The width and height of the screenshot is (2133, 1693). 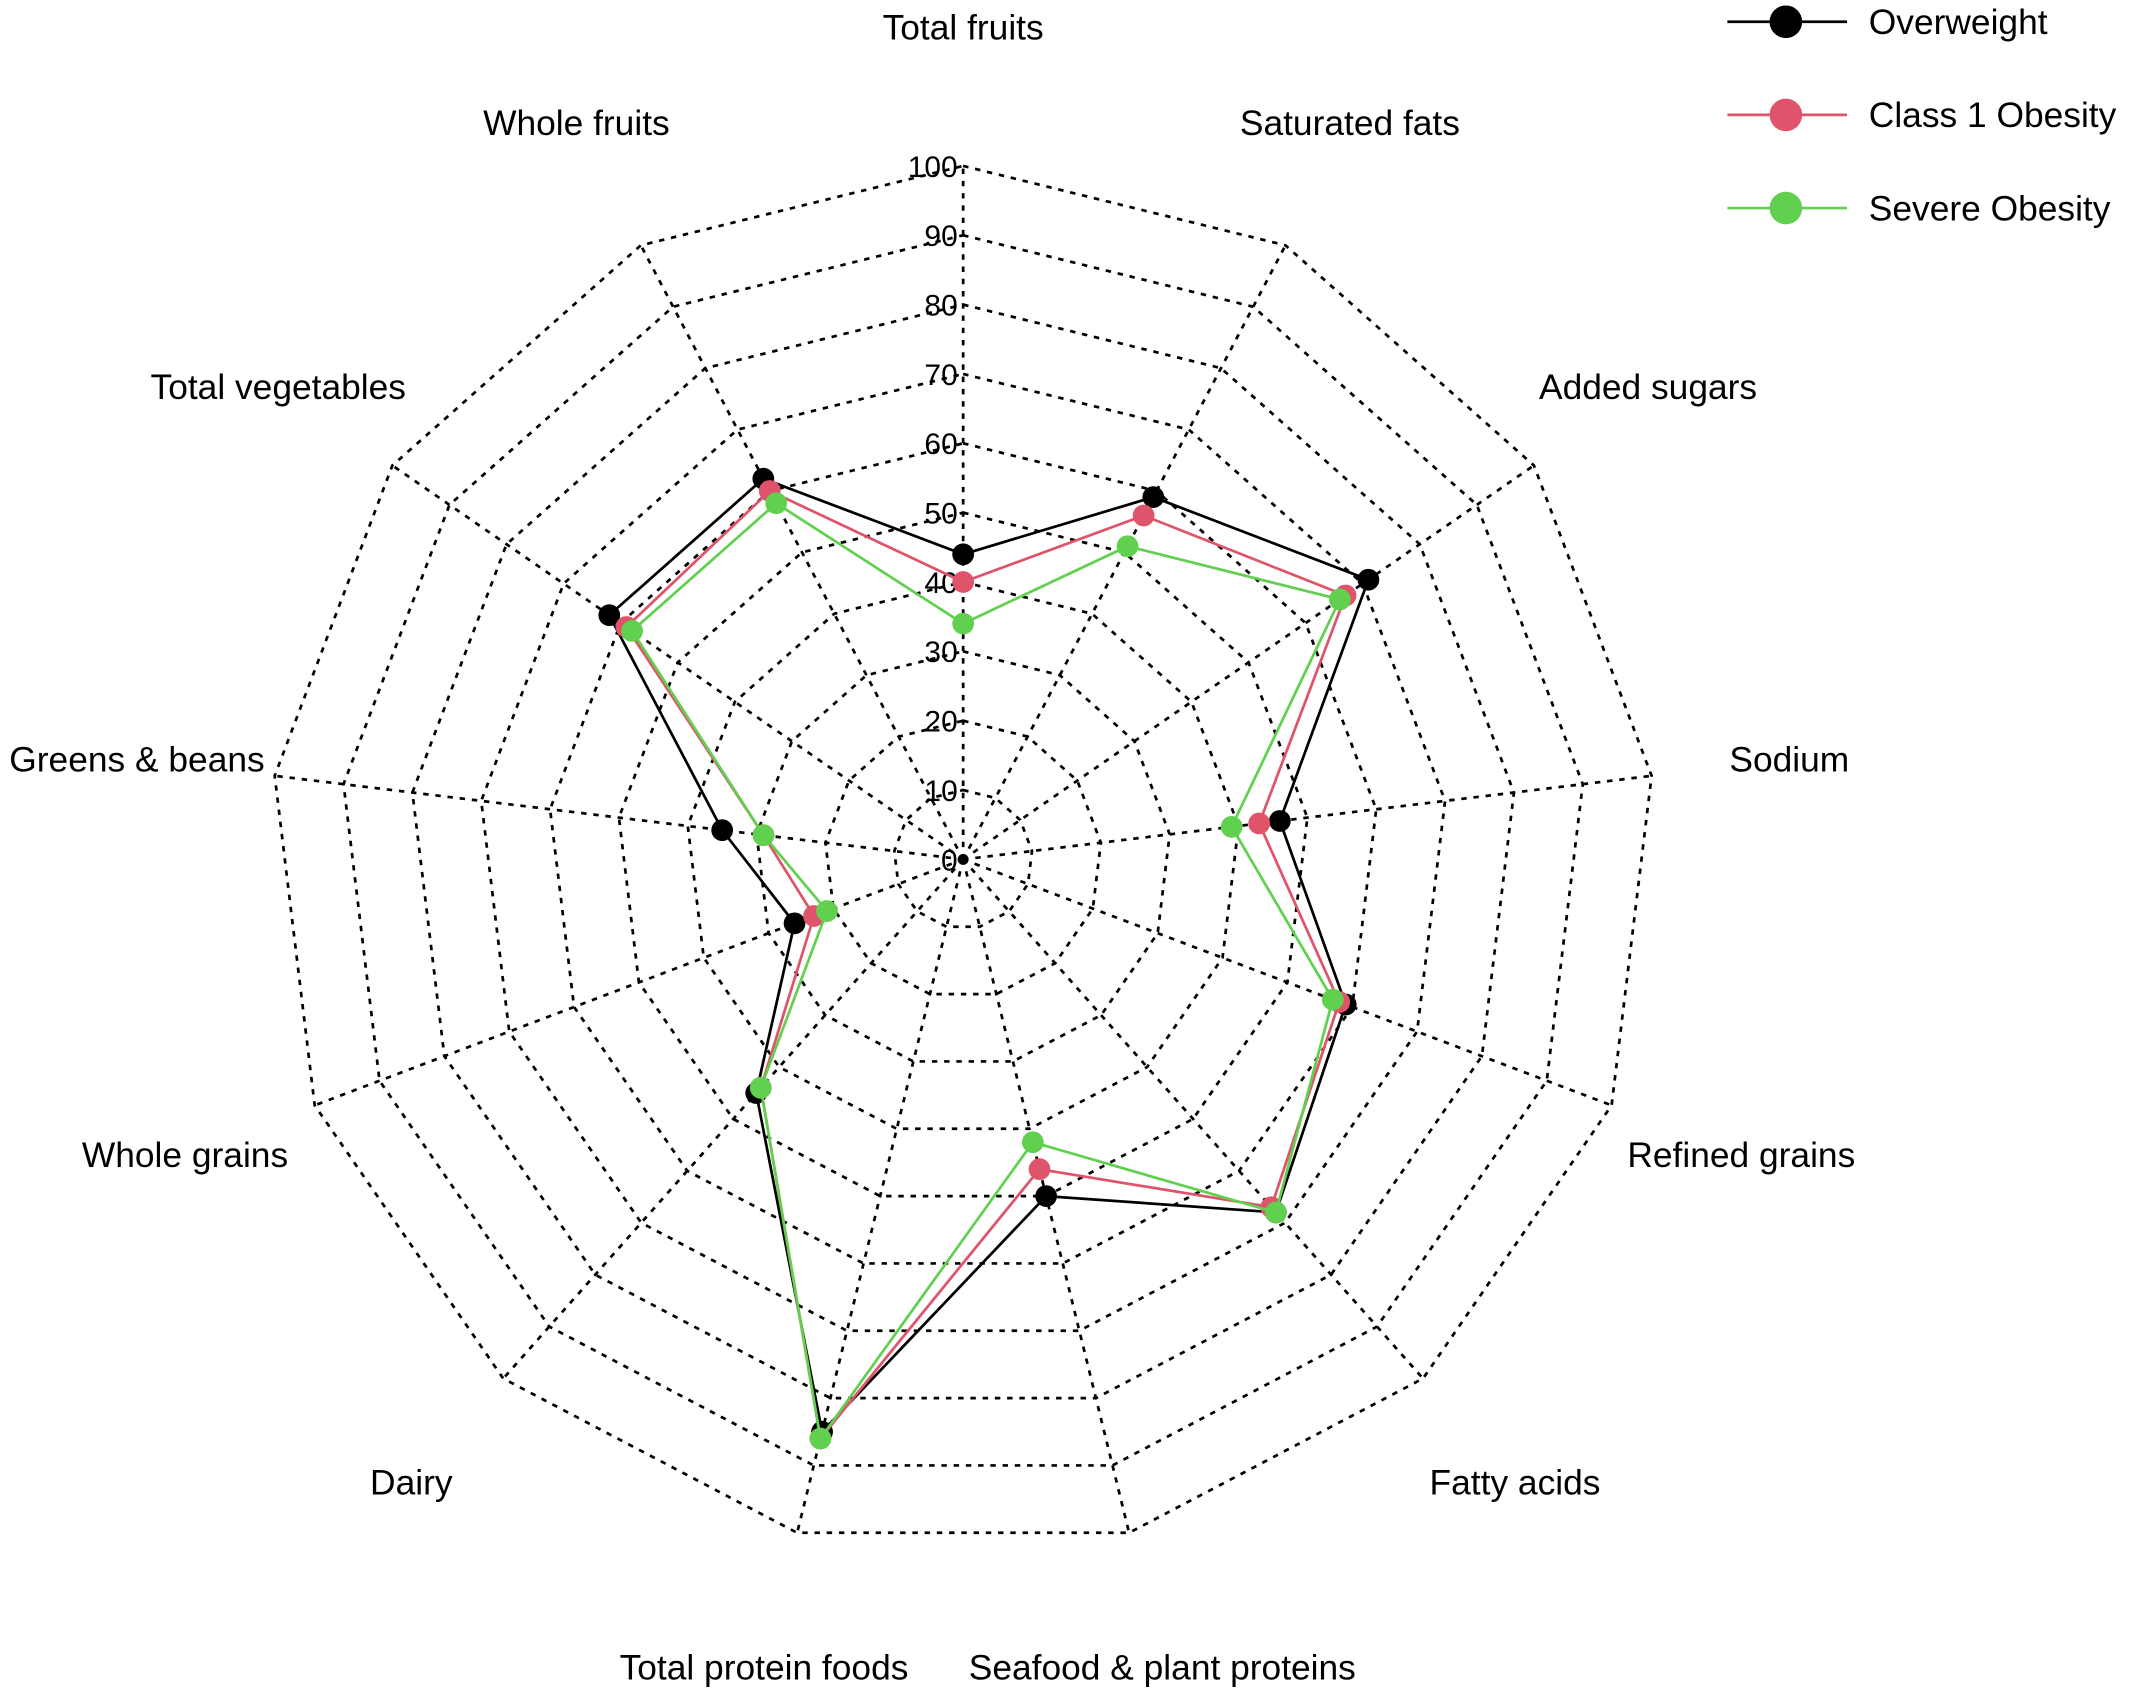 I want to click on axis-label: Total protein foods, so click(x=764, y=1668).